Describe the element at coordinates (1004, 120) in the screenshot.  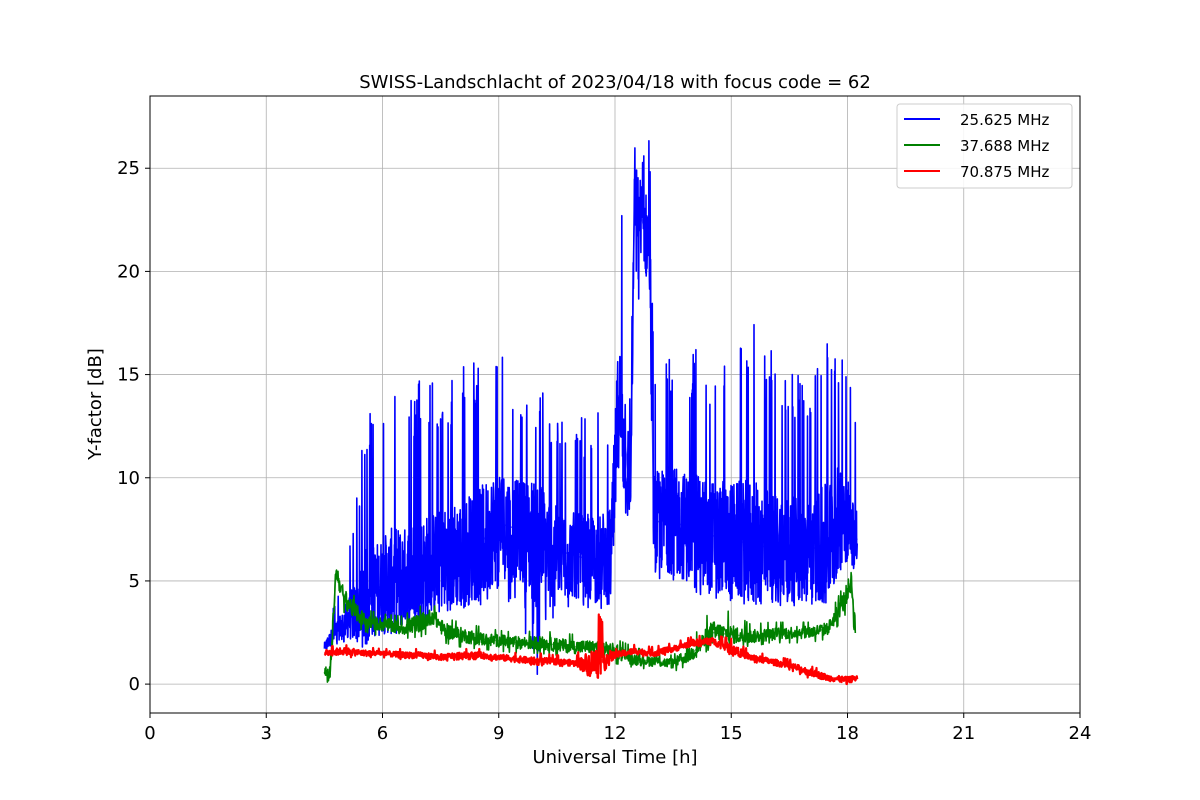
I see `legend-label: 25.625 MHz` at that location.